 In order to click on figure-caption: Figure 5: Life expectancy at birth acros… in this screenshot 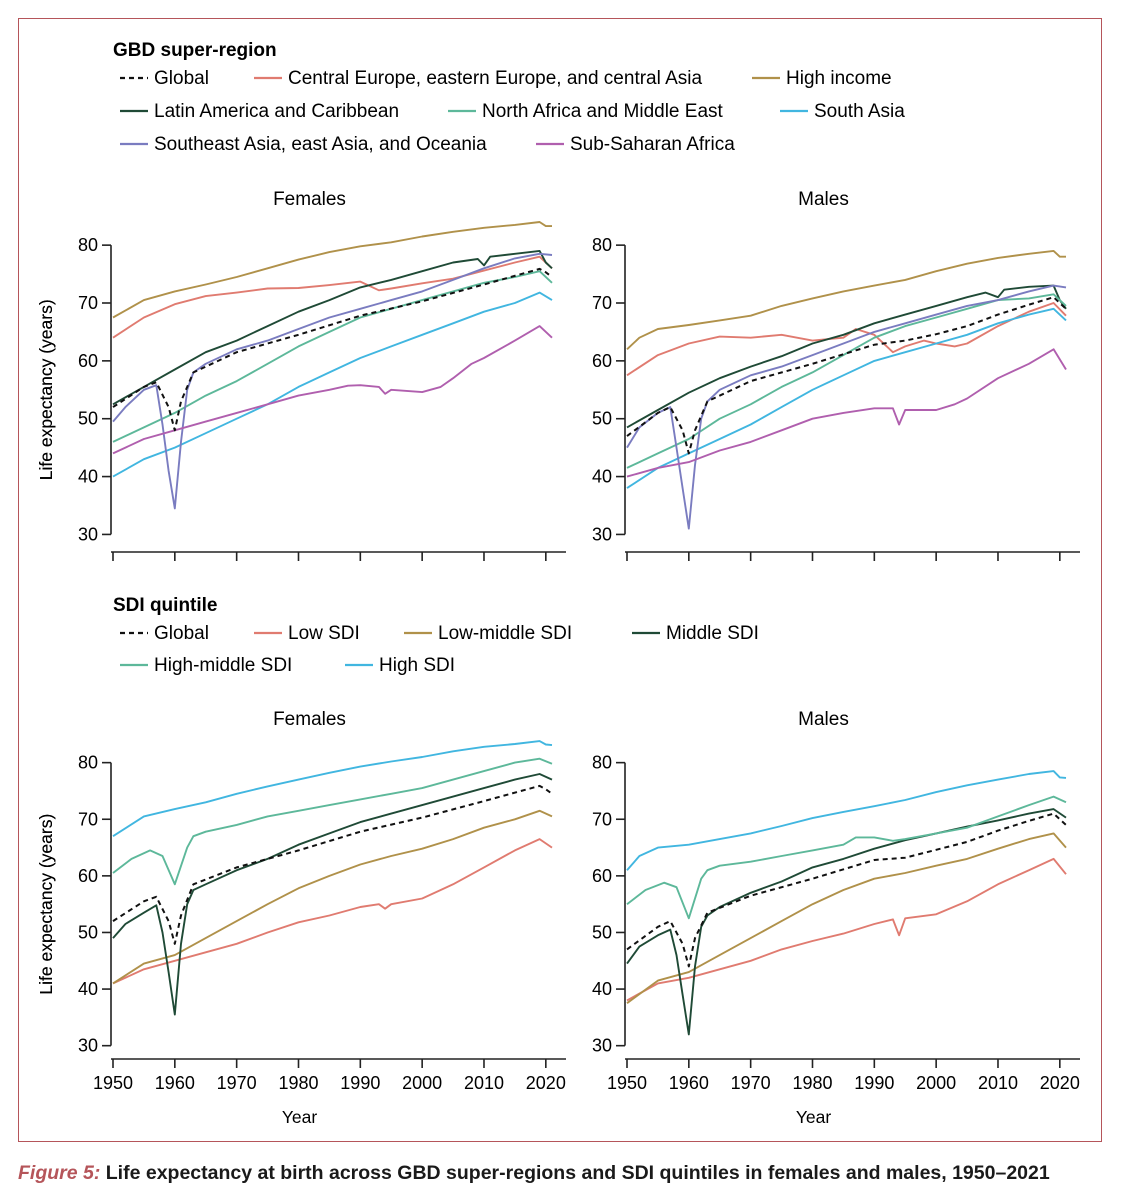, I will do `click(534, 1173)`.